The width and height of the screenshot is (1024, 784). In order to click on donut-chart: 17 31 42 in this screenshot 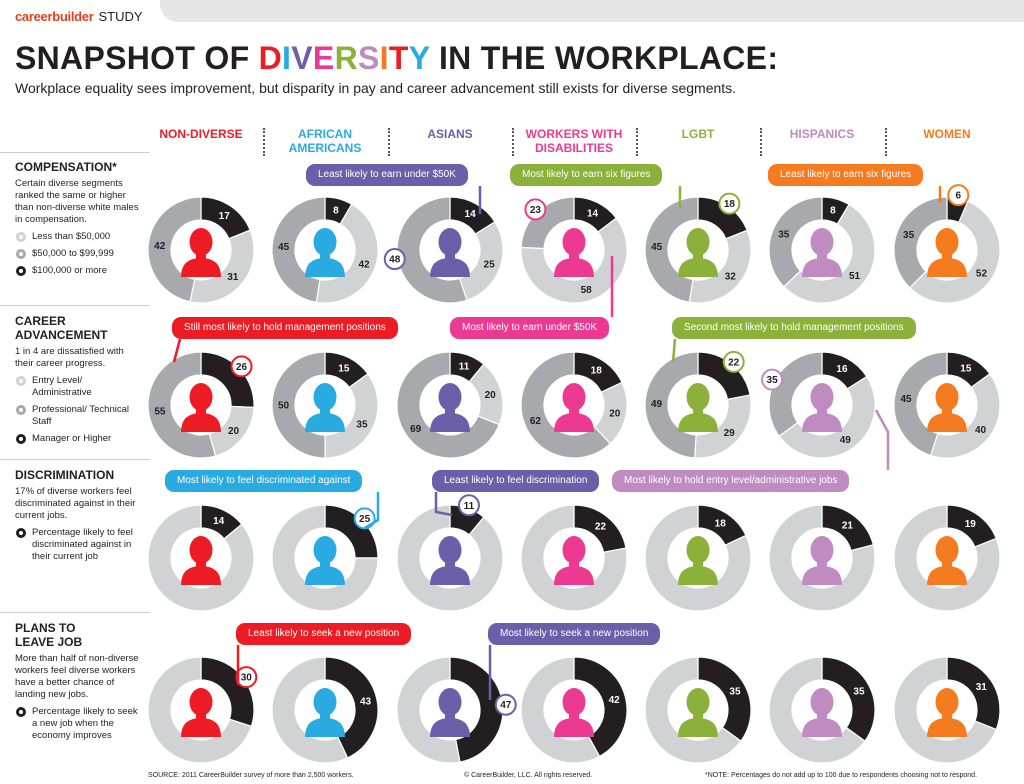, I will do `click(201, 250)`.